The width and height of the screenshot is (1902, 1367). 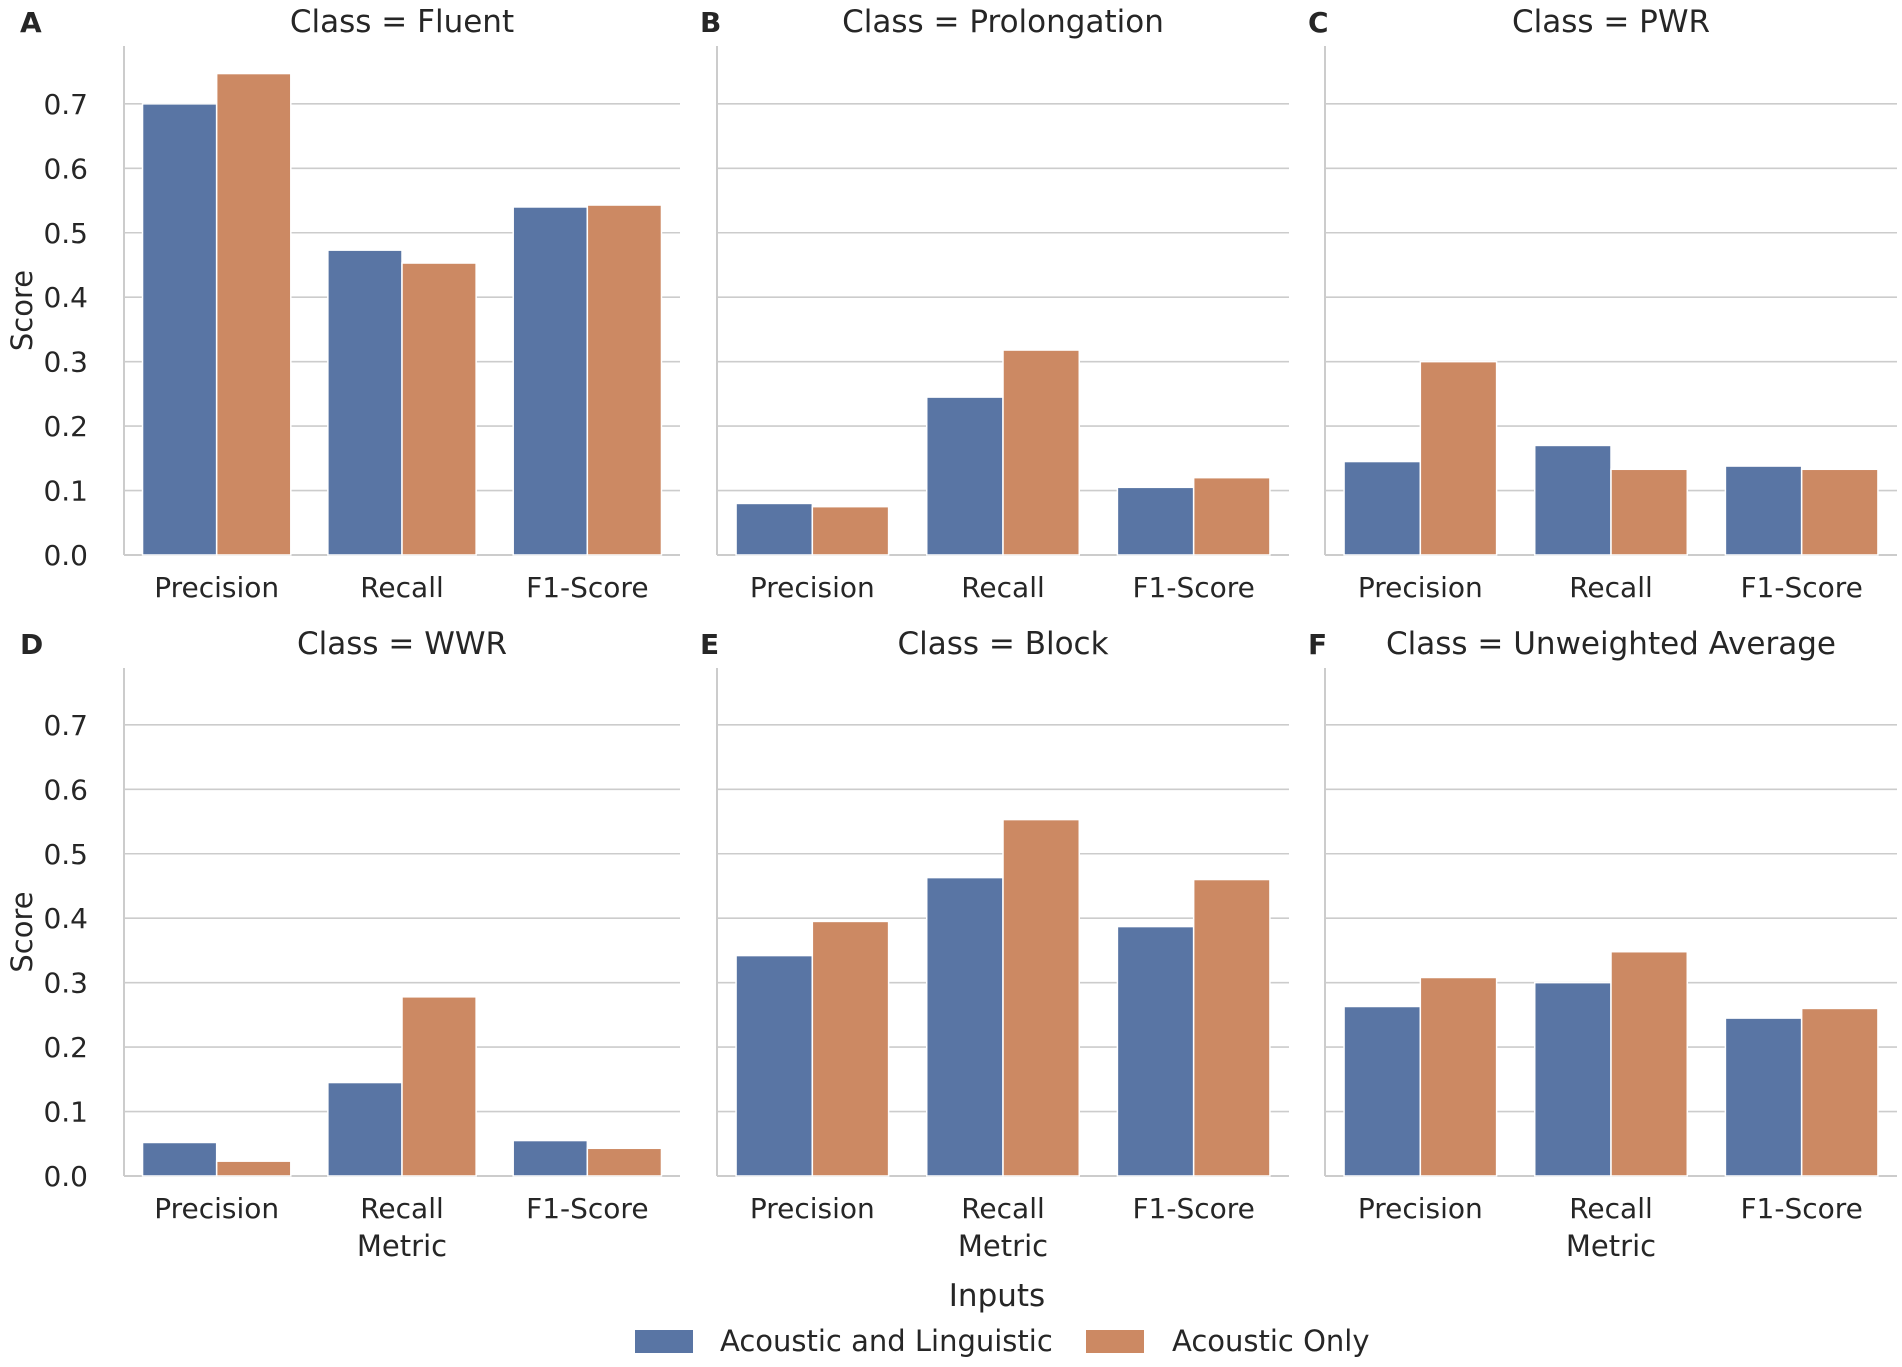 What do you see at coordinates (1002, 644) in the screenshot?
I see `panel-title: Class = Block` at bounding box center [1002, 644].